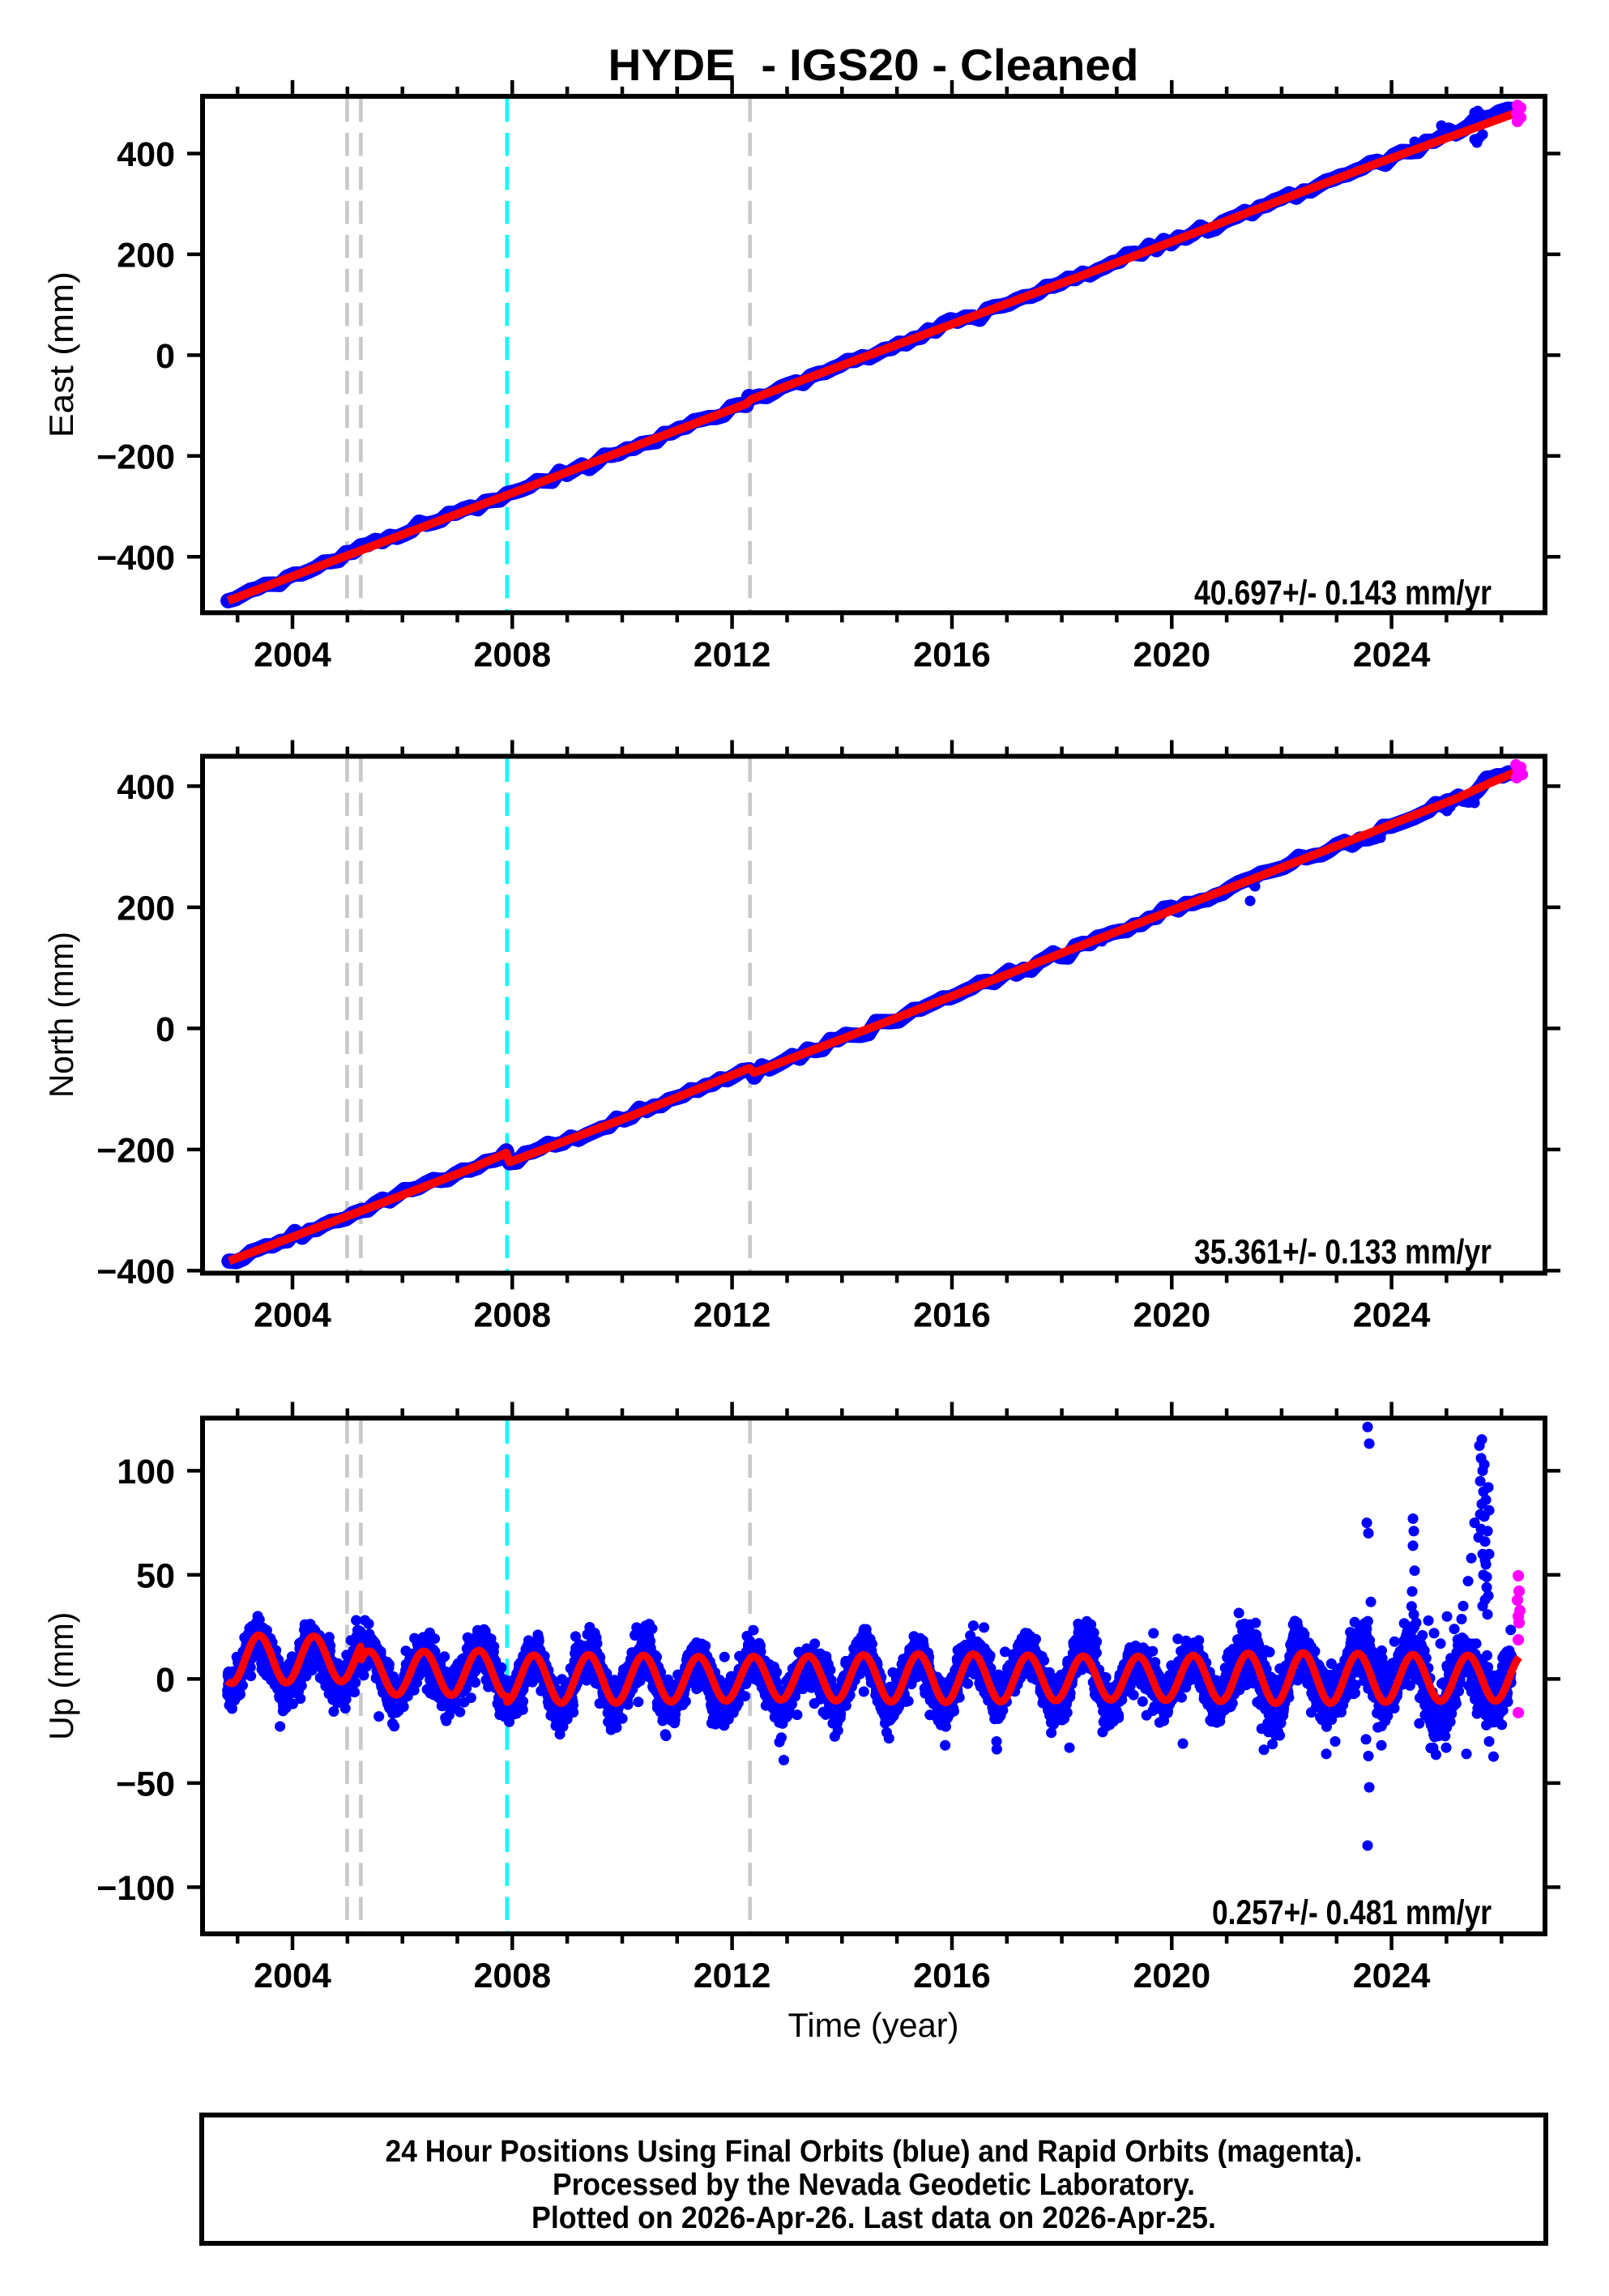  I want to click on svg-text: −50, so click(145, 1784).